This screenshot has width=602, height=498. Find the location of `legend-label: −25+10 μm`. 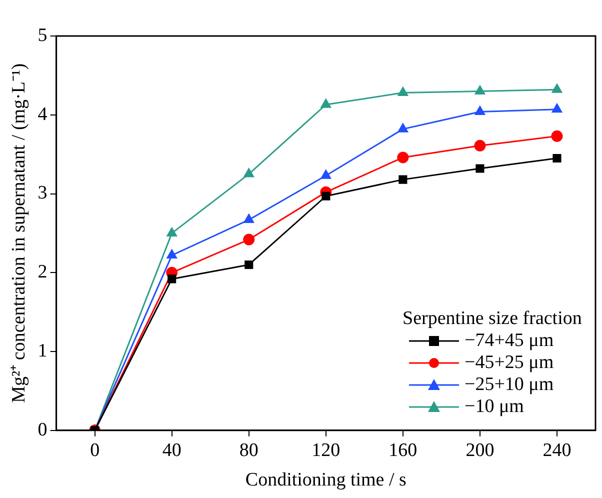

legend-label: −25+10 μm is located at coordinates (509, 385).